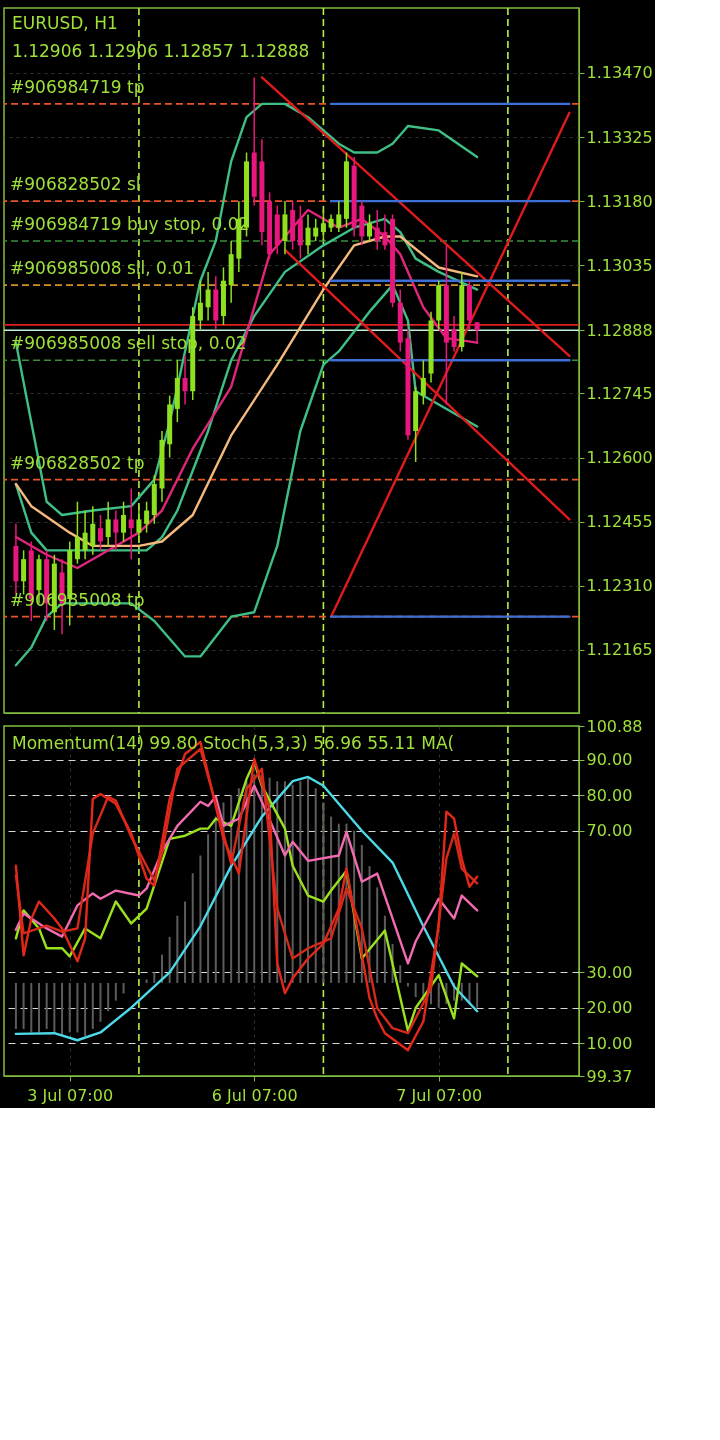 This screenshot has width=720, height=1440. What do you see at coordinates (619, 137) in the screenshot?
I see `y-tick-label: 1.13325` at bounding box center [619, 137].